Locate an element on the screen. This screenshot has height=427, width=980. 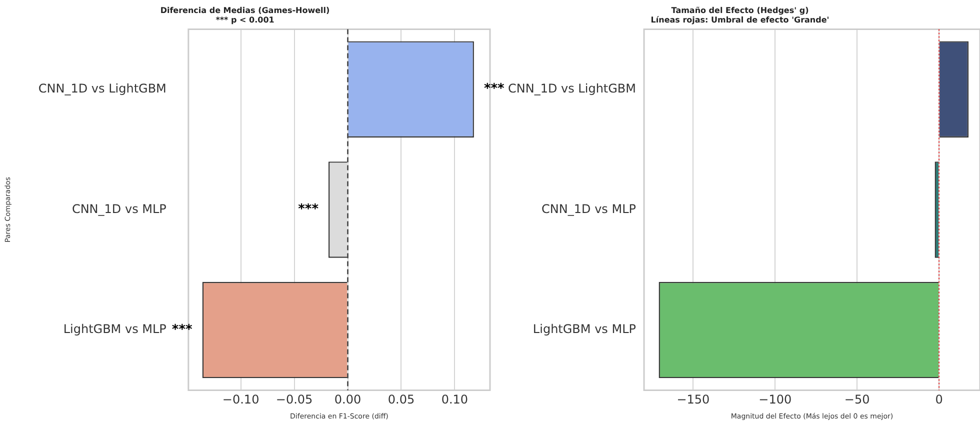
x-tick-label: −0.05 is located at coordinates (294, 399).